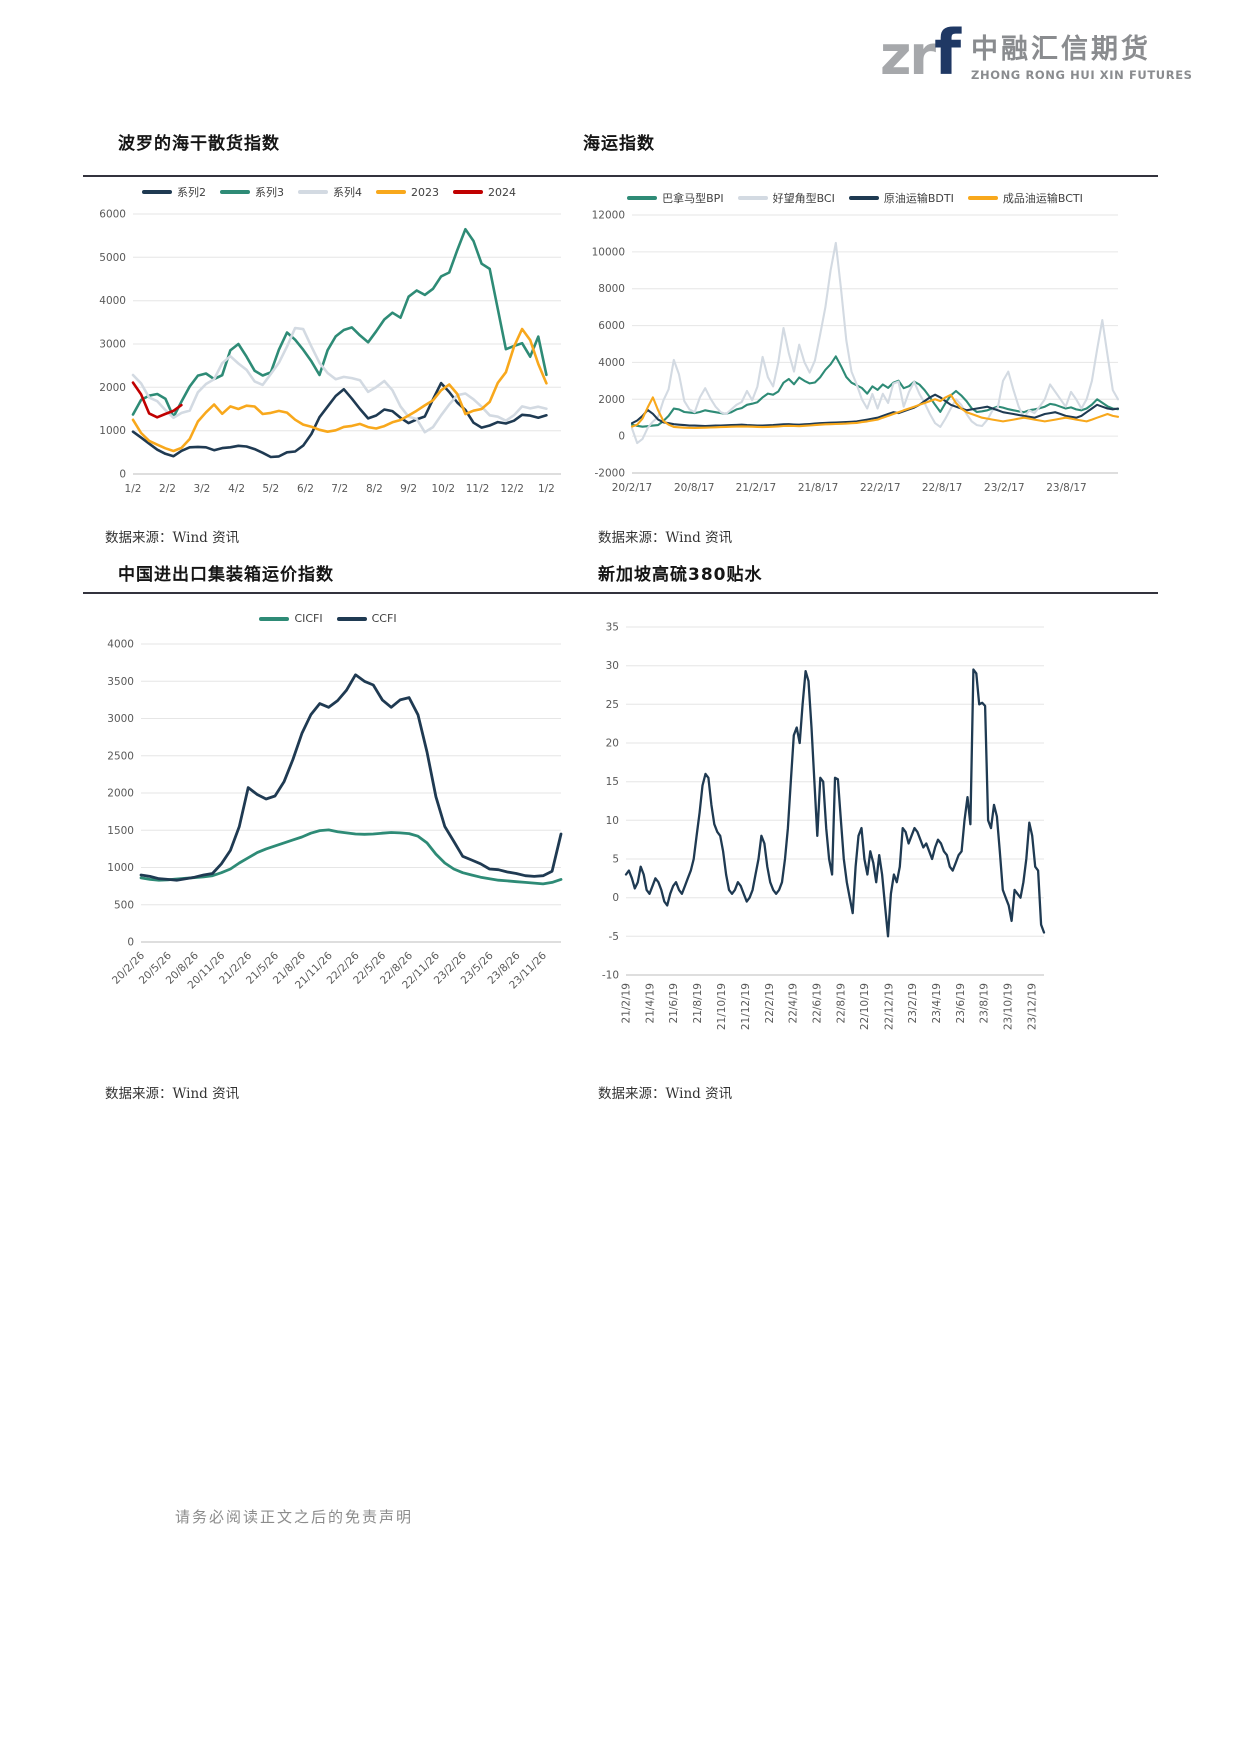  I want to click on x-tick-label: 8/2, so click(374, 489).